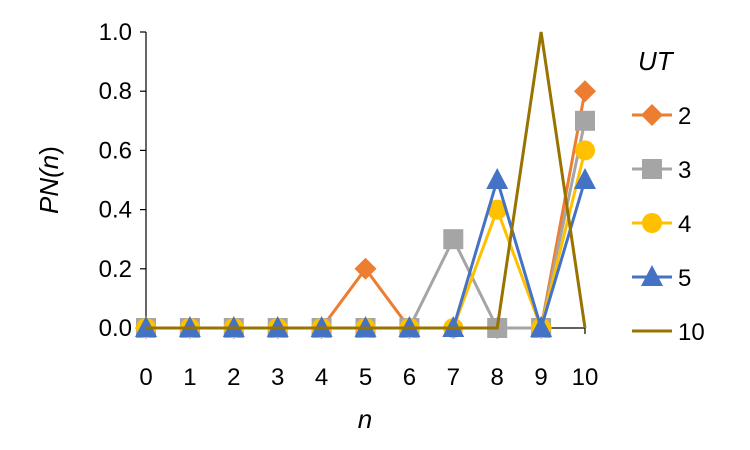 The width and height of the screenshot is (750, 450). Describe the element at coordinates (365, 377) in the screenshot. I see `x-tick-label: 5` at that location.